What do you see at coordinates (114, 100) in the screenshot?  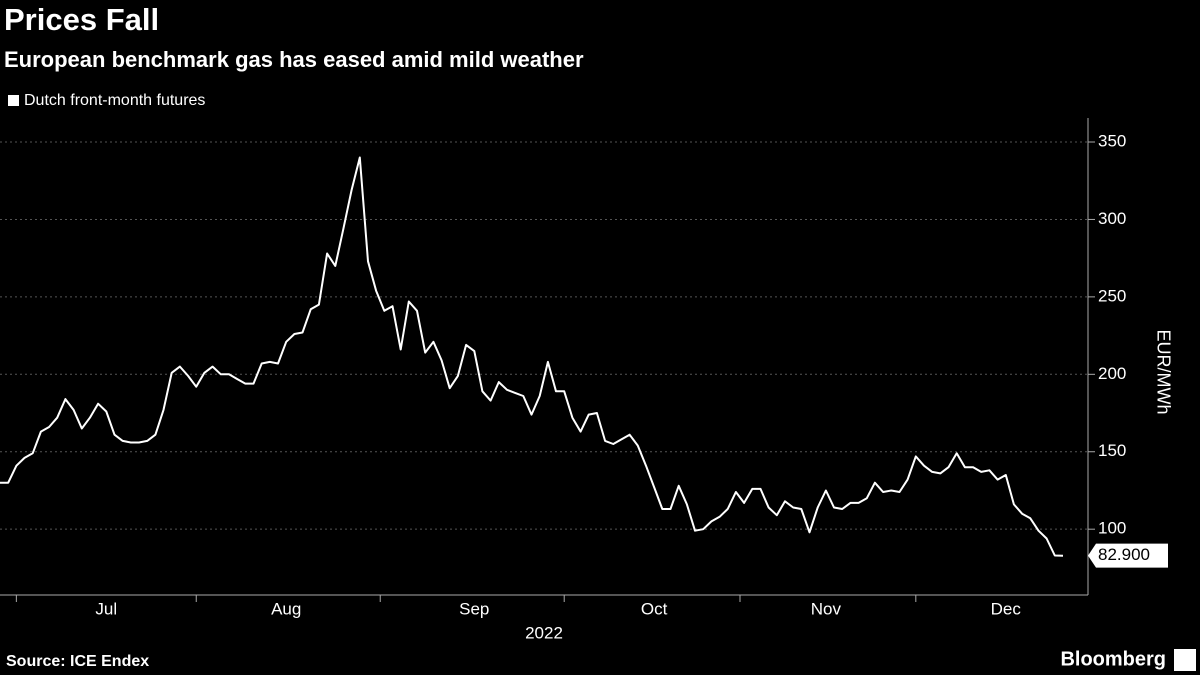 I see `legend-label: Dutch front-month futures` at bounding box center [114, 100].